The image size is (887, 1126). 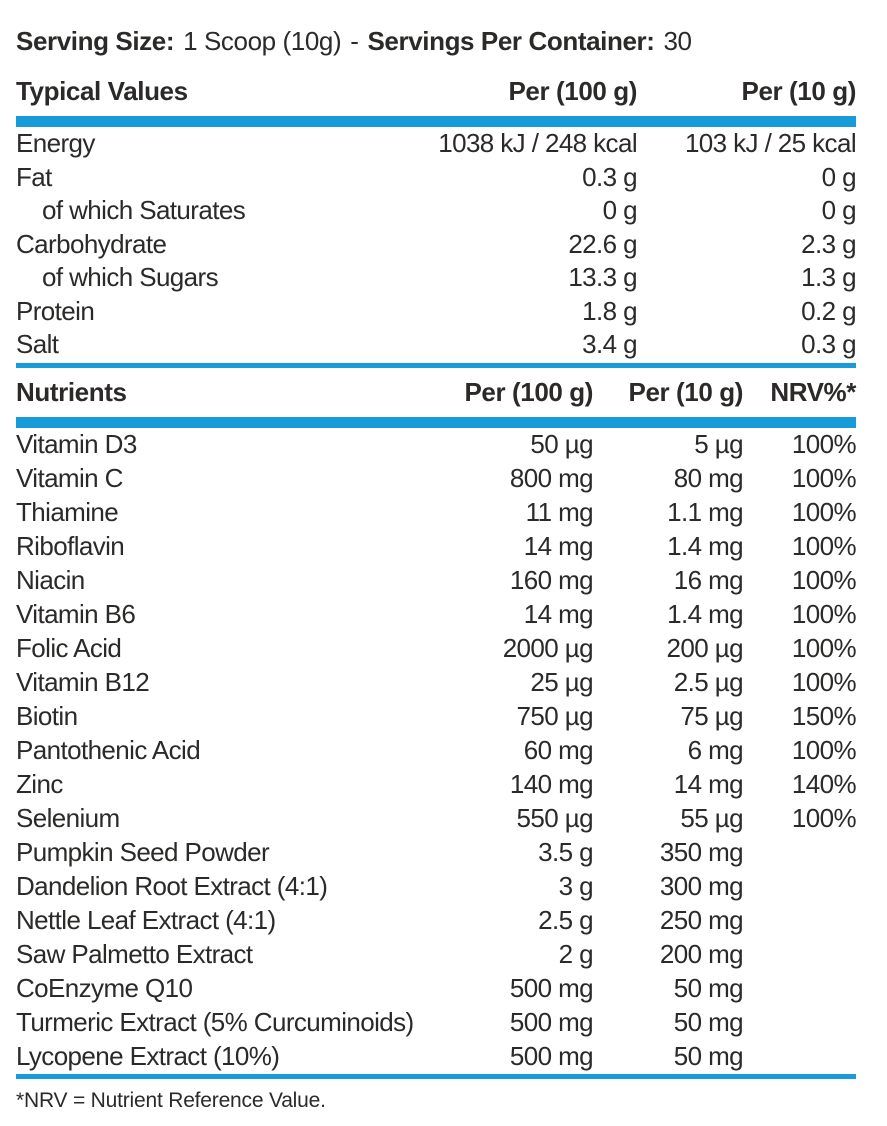 I want to click on table-row: Dandelion Root Extract (4:1) 3 g 300 mg, so click(x=436, y=887).